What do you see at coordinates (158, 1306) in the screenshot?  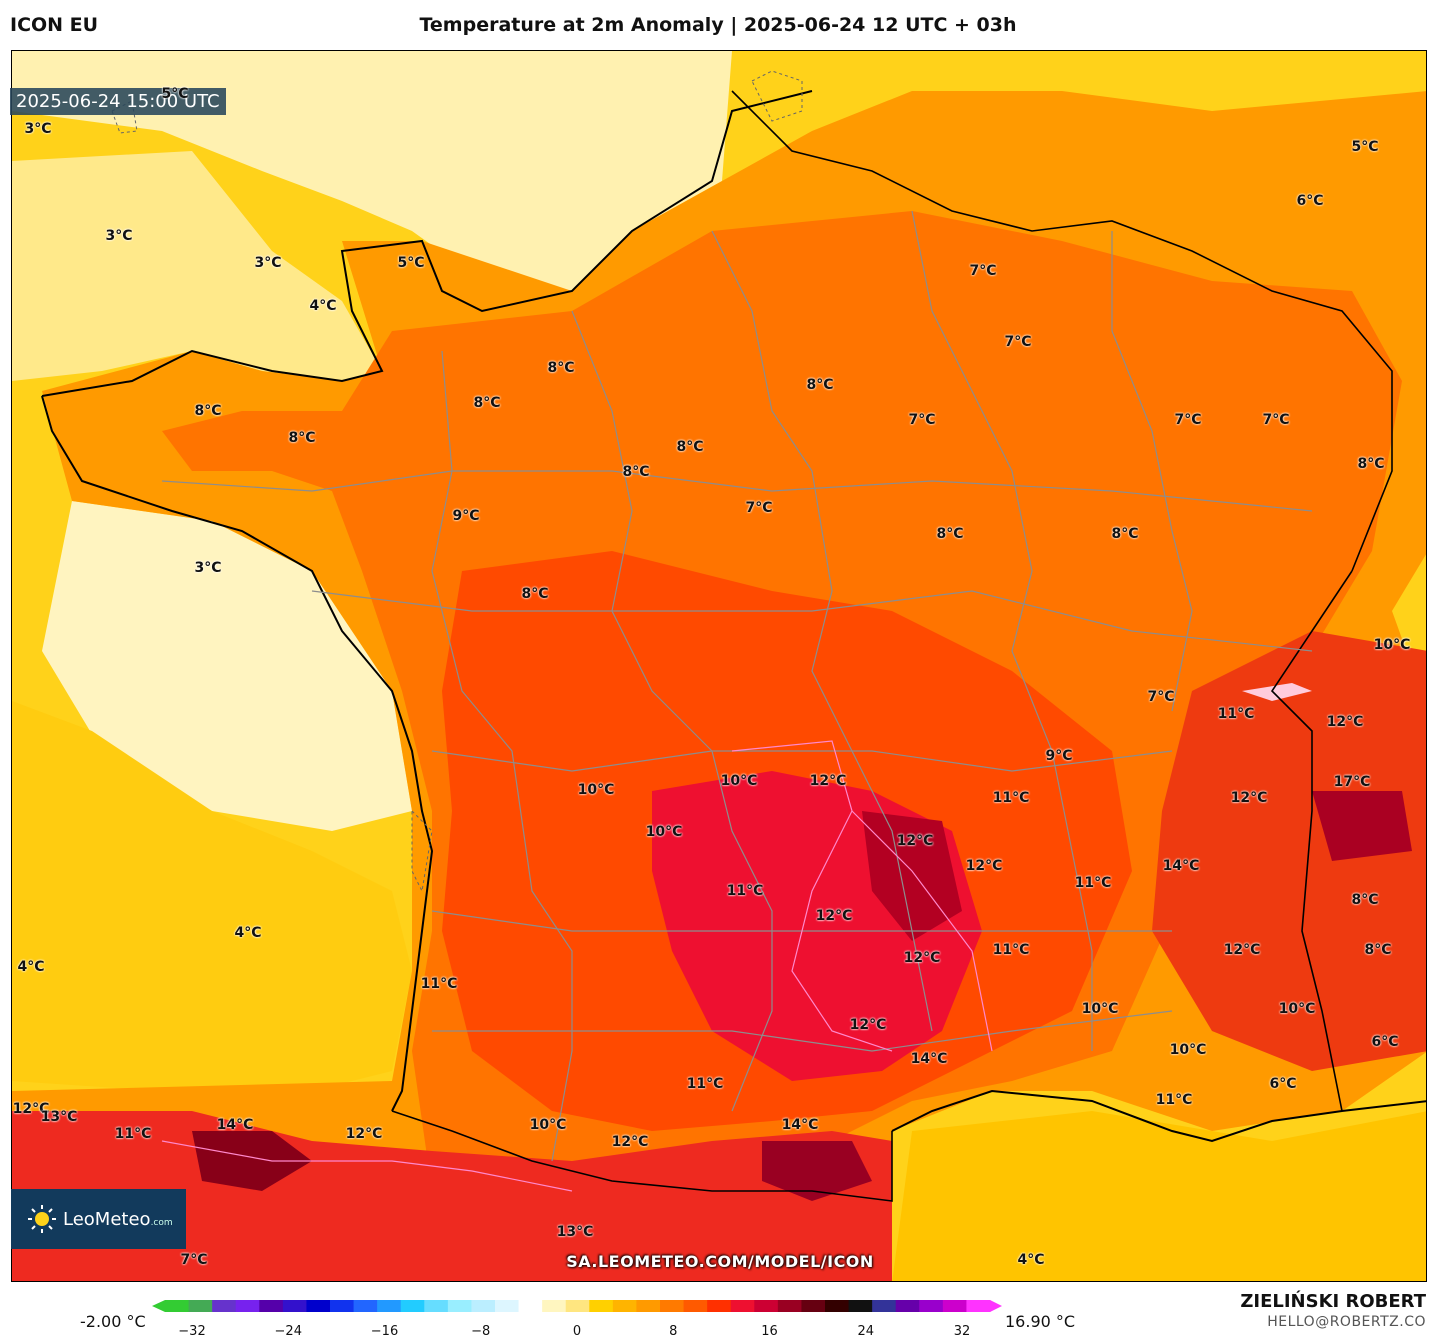 I see `colorbar-min-arrow` at bounding box center [158, 1306].